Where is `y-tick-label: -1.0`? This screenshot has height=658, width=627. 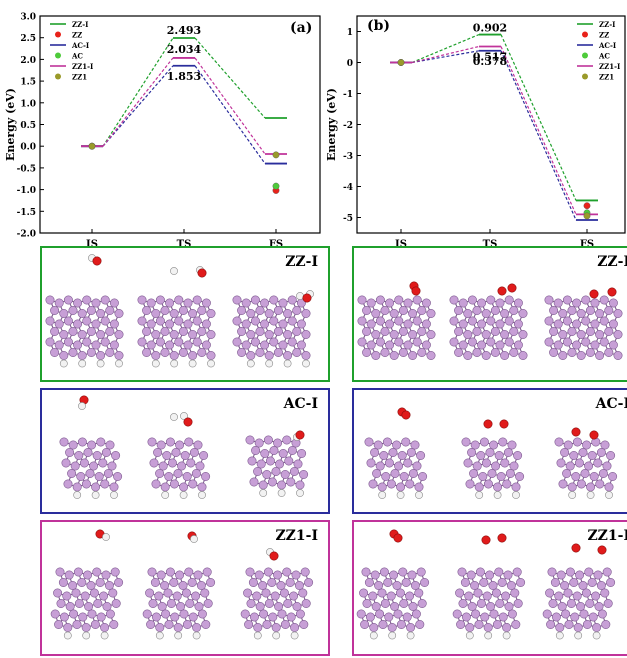 y-tick-label: -1.0 is located at coordinates (26, 191).